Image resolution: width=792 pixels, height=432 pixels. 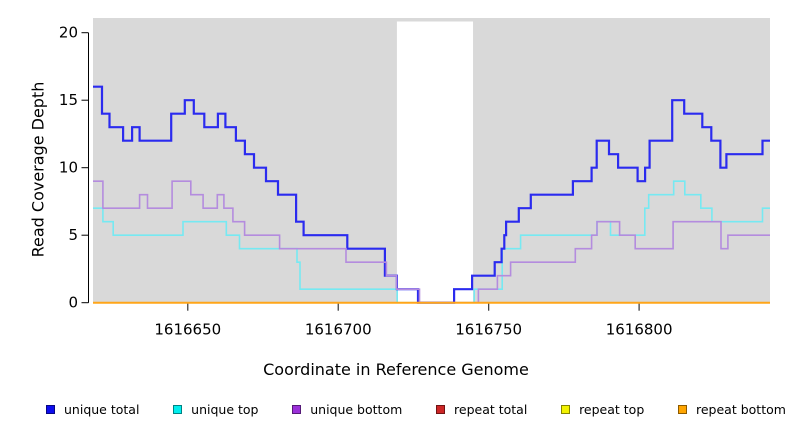 I want to click on legend-swatch-repeat-top, so click(x=566, y=409).